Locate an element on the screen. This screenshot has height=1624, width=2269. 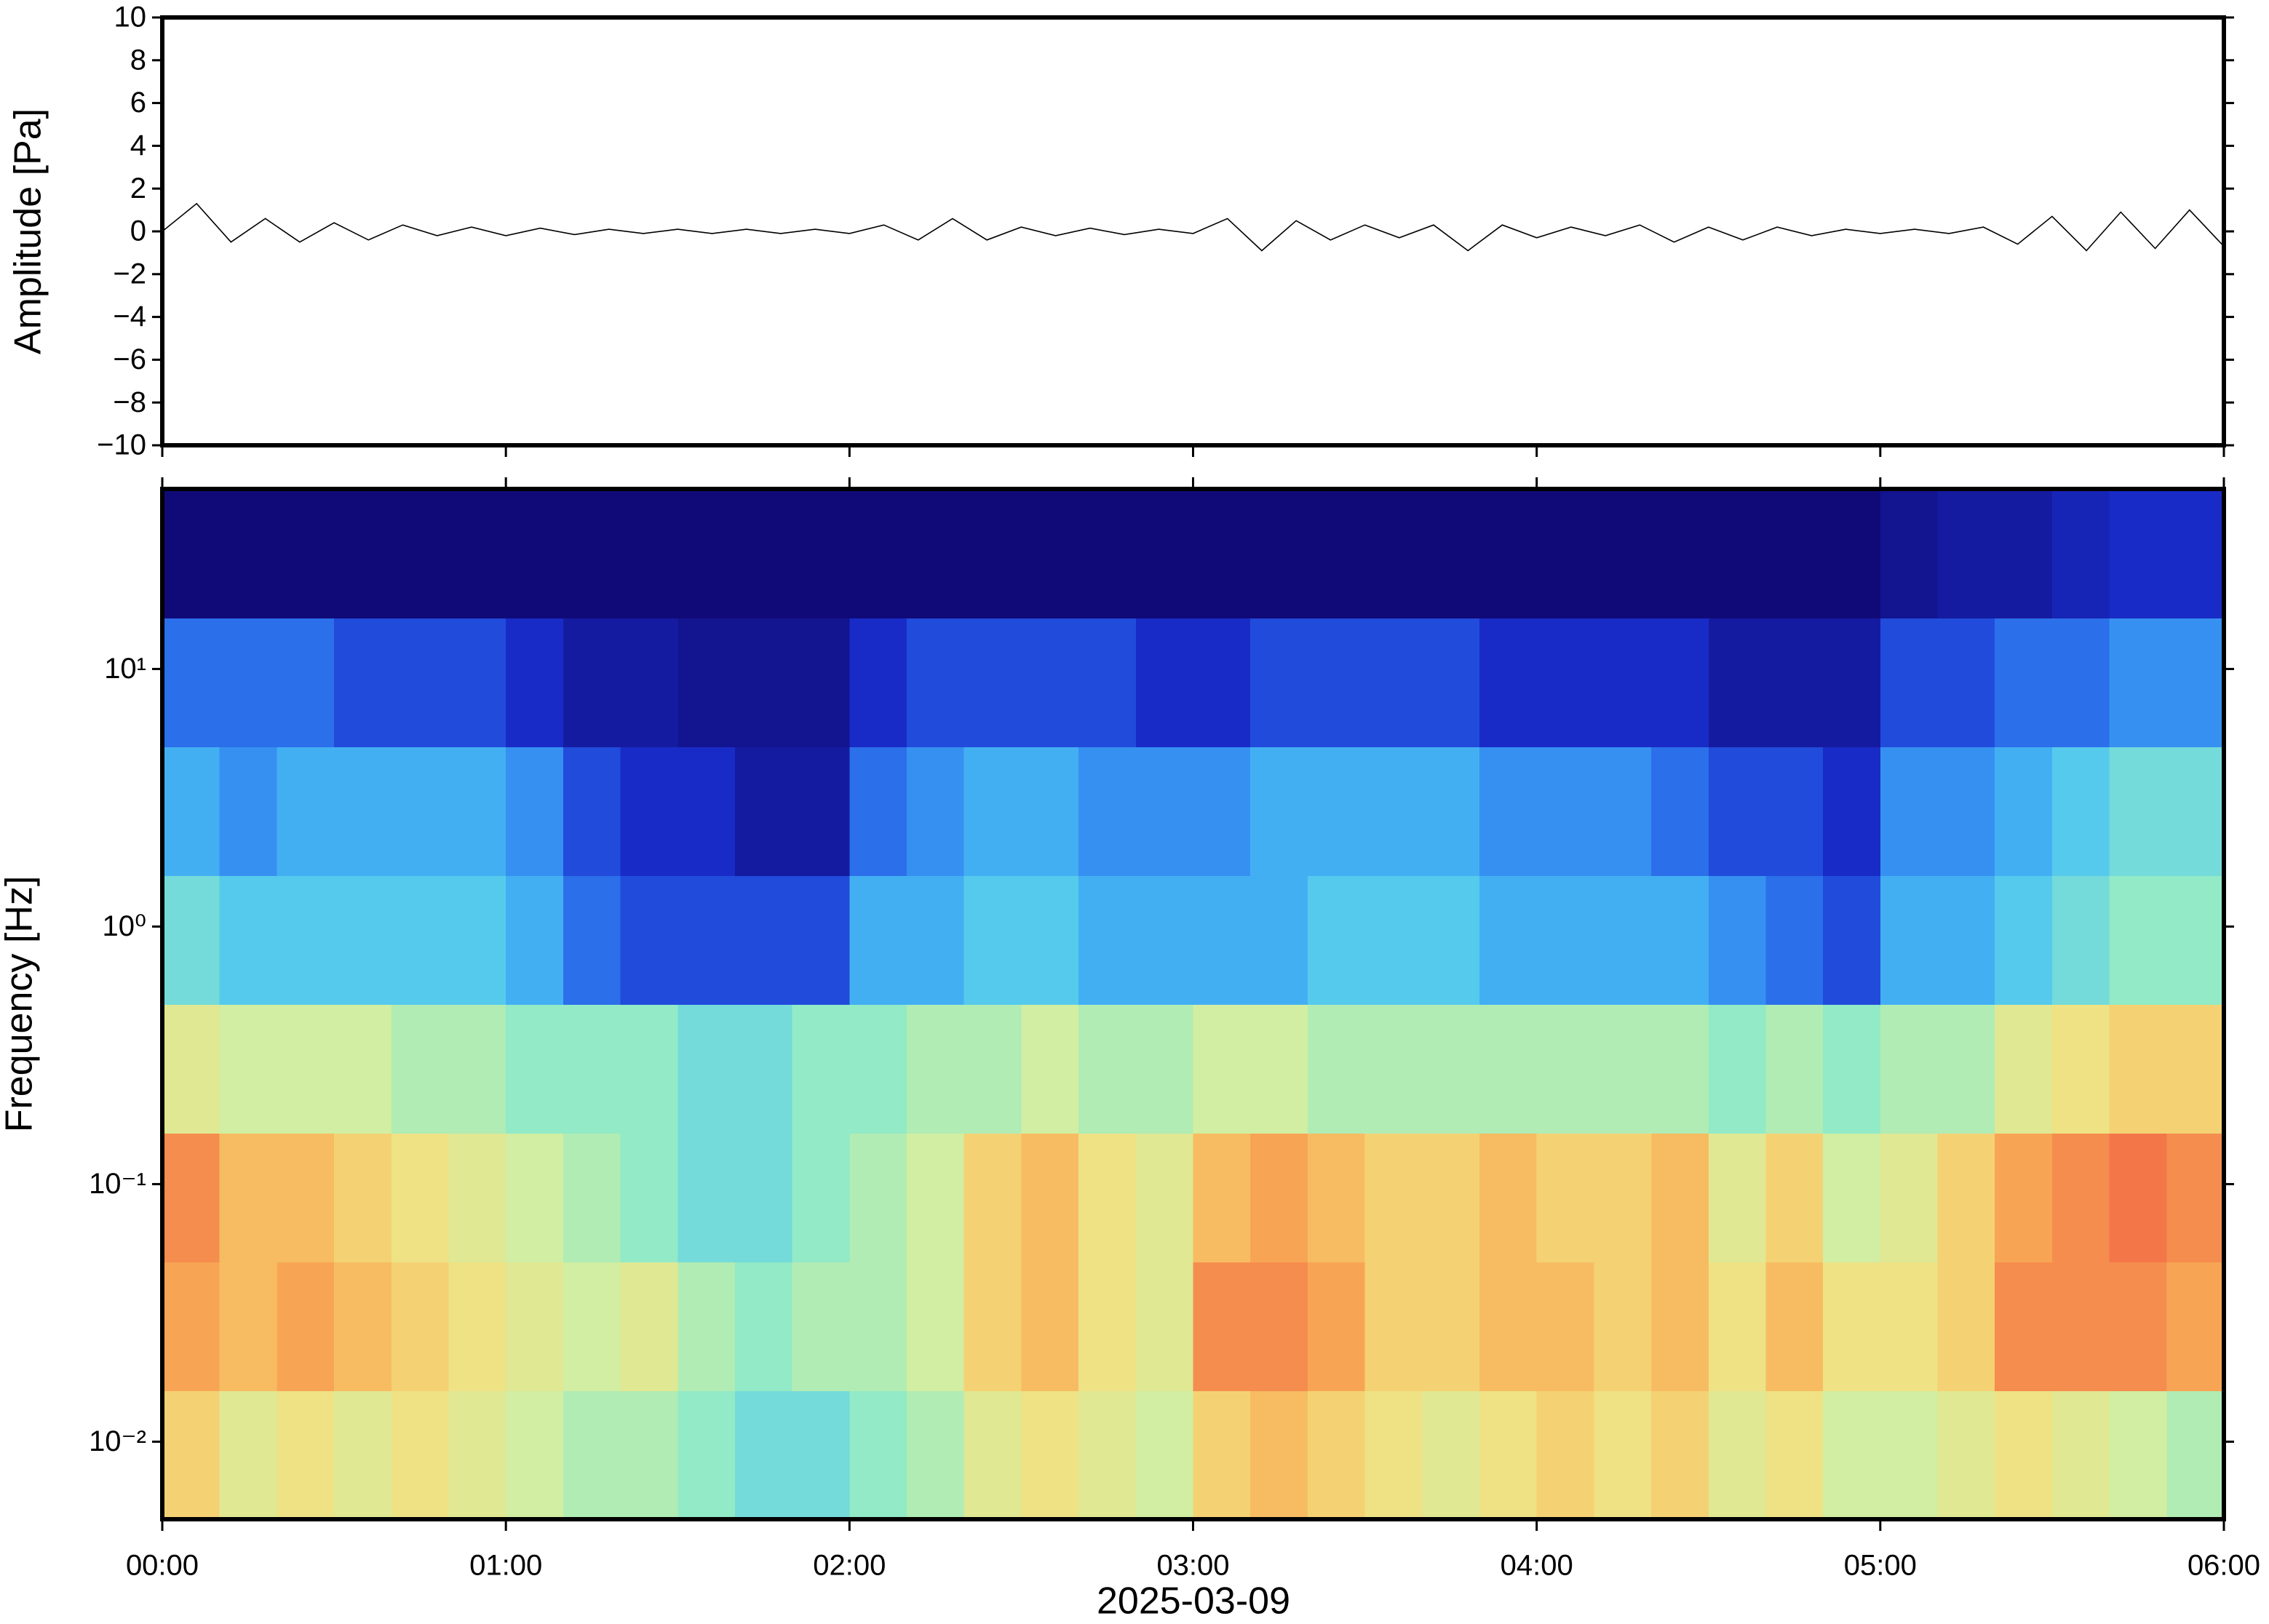
y-tick-label: −6 is located at coordinates (130, 359).